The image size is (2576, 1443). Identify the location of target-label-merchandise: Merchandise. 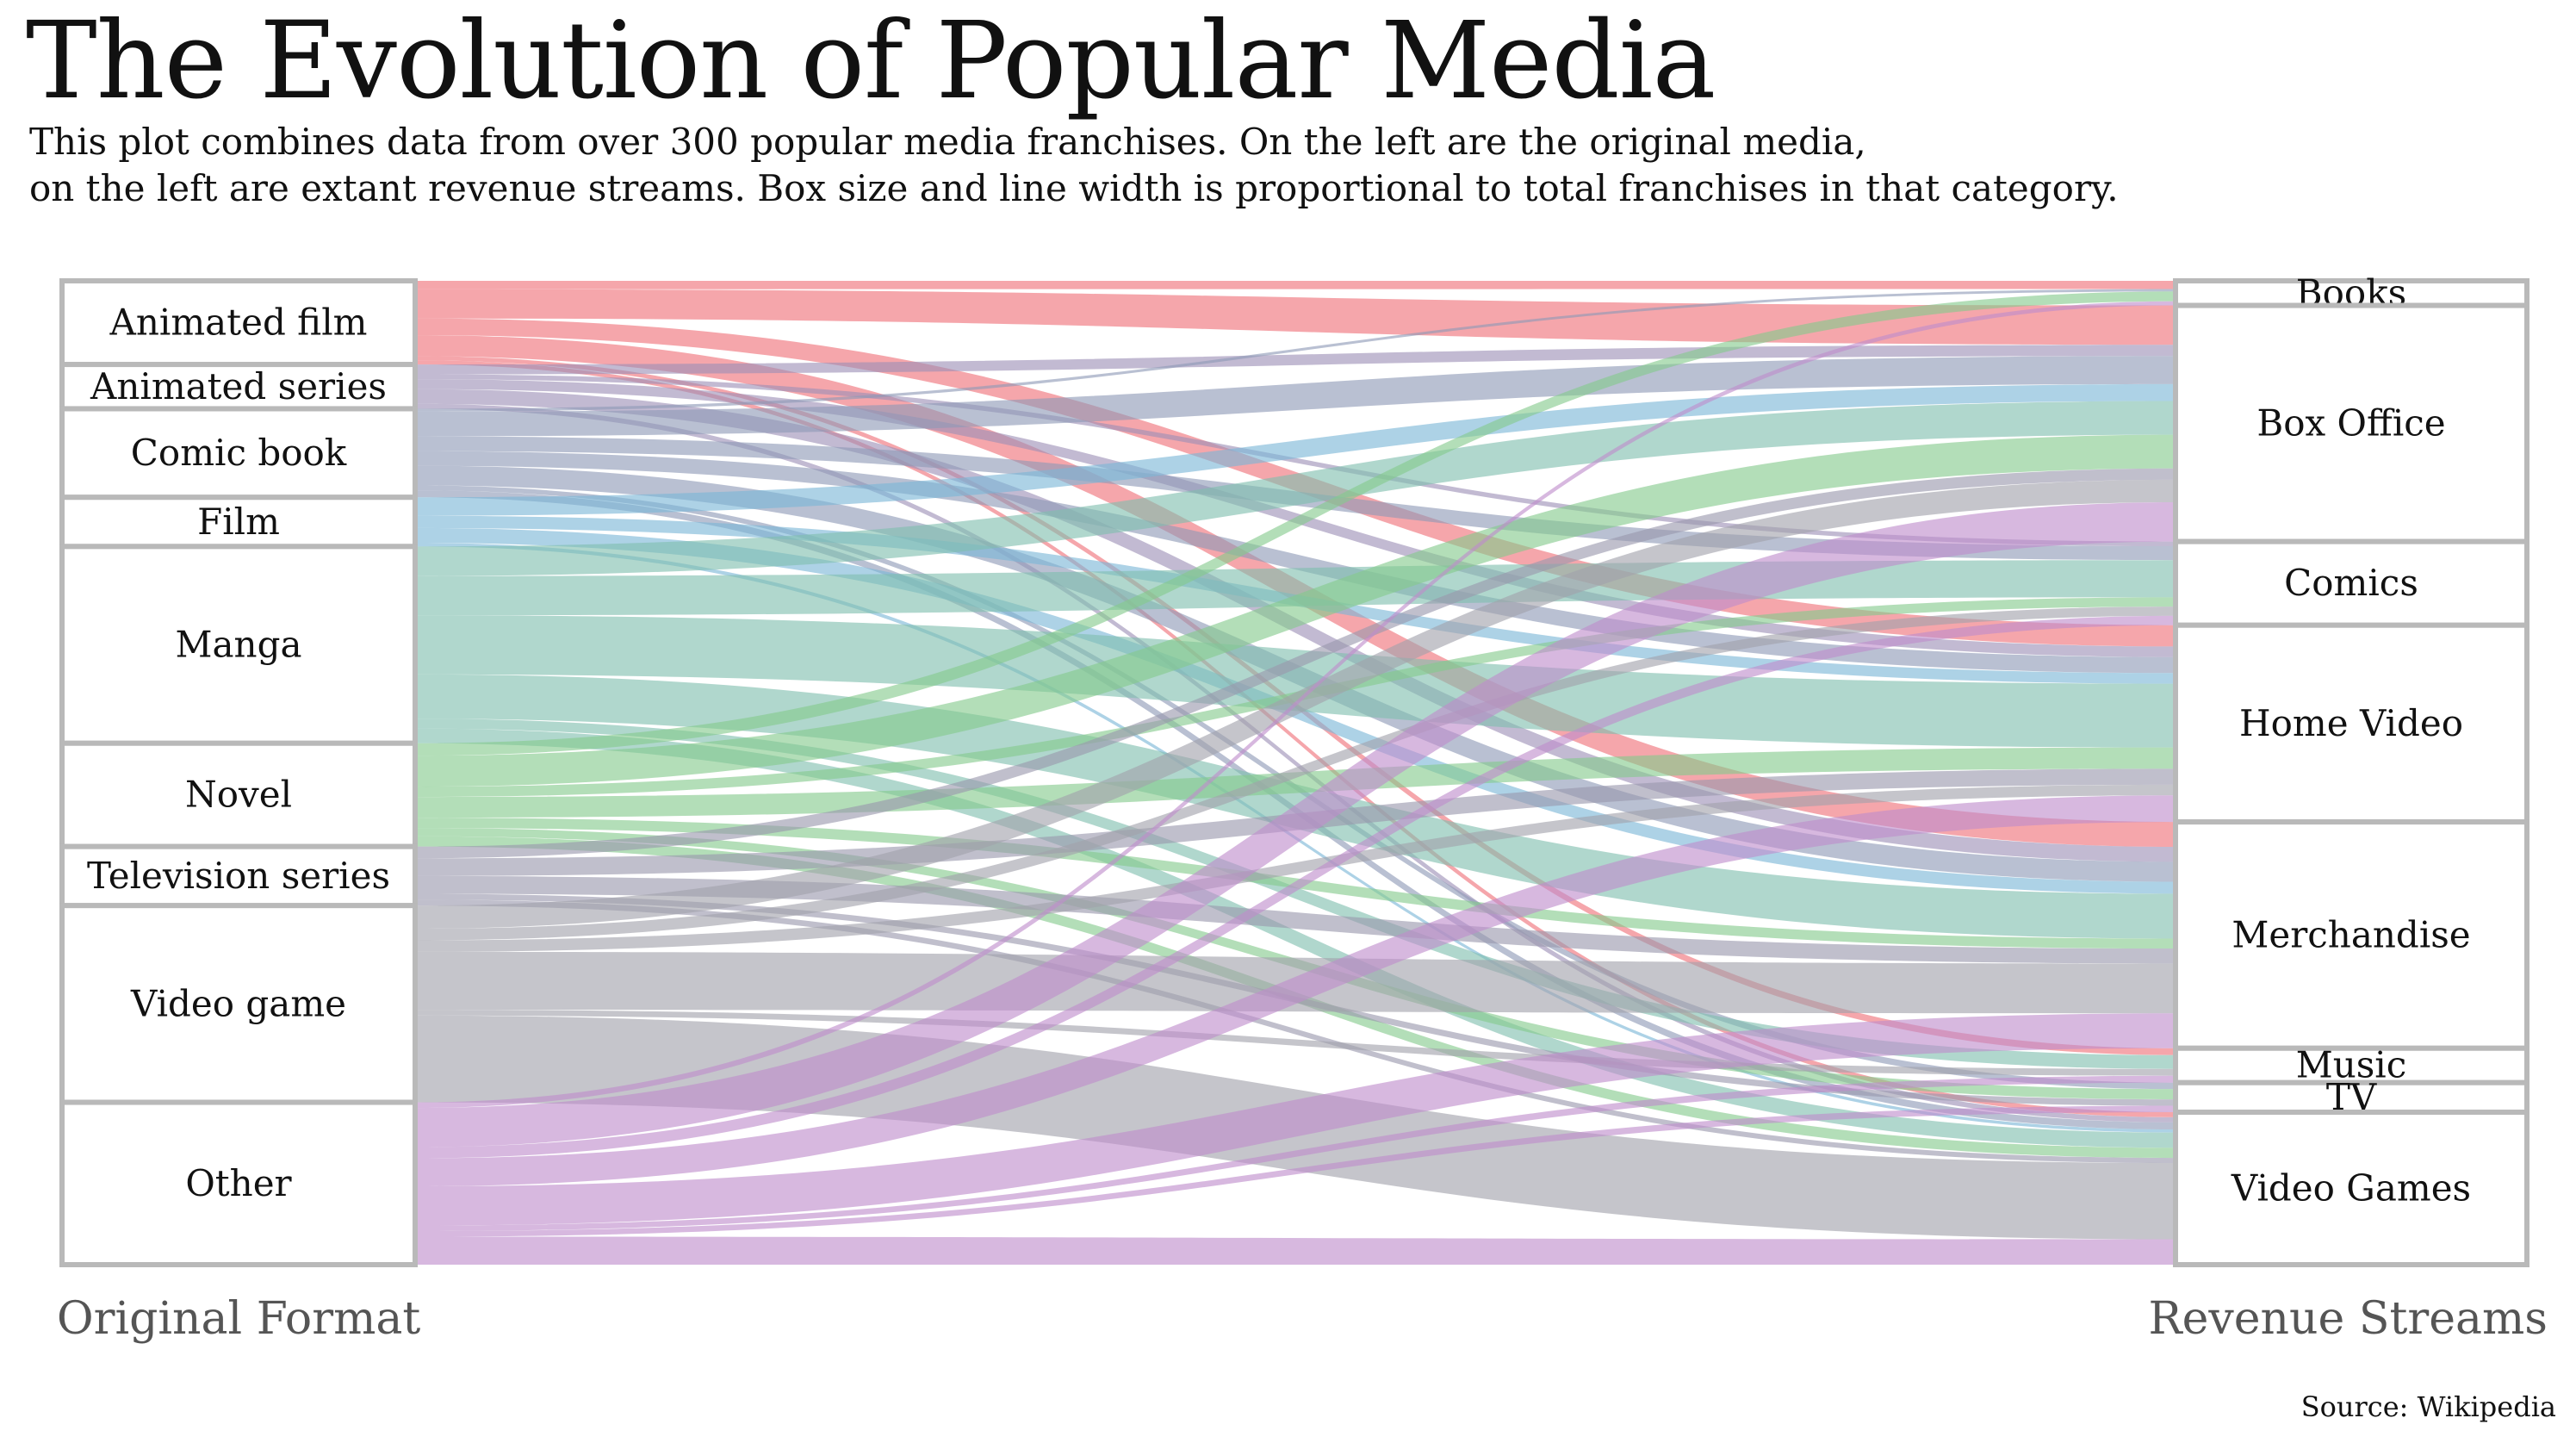
(2350, 934).